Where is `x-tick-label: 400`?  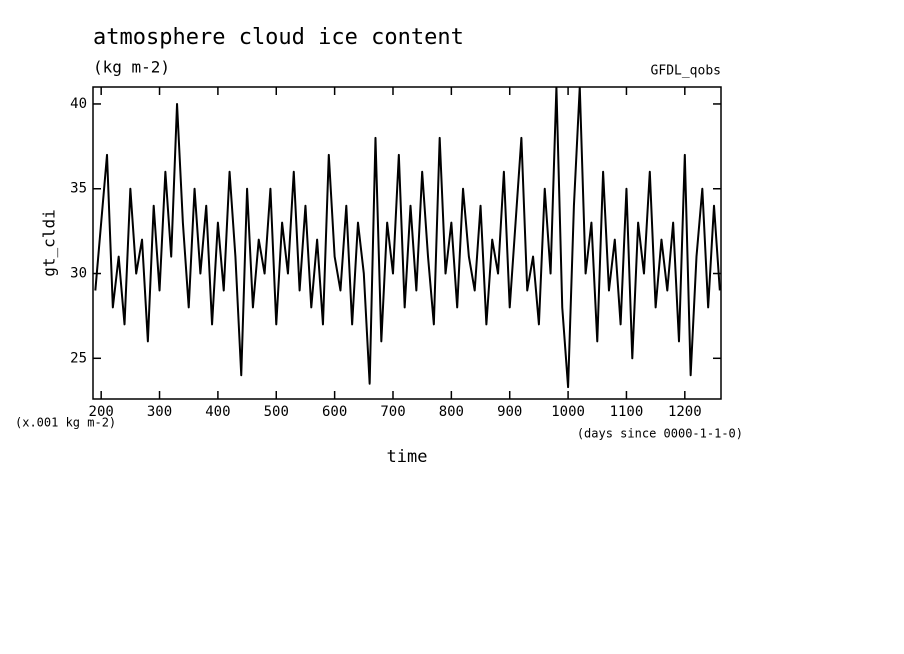 x-tick-label: 400 is located at coordinates (217, 412).